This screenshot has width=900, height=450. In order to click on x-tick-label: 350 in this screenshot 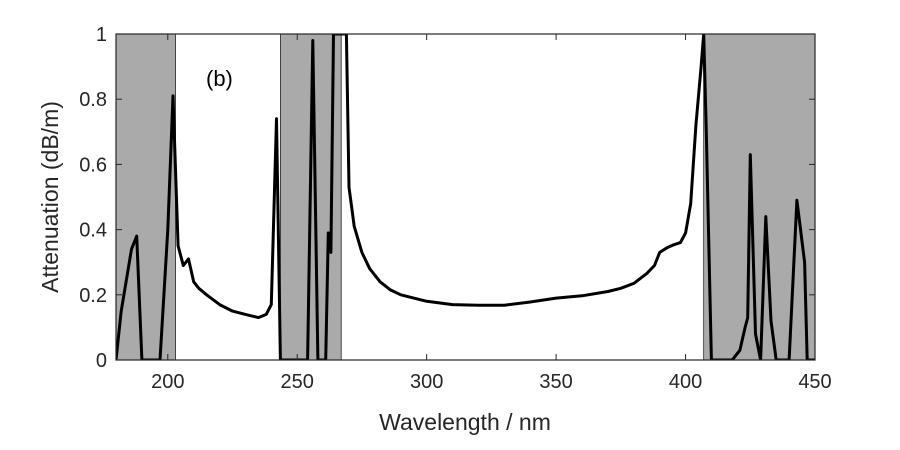, I will do `click(555, 382)`.